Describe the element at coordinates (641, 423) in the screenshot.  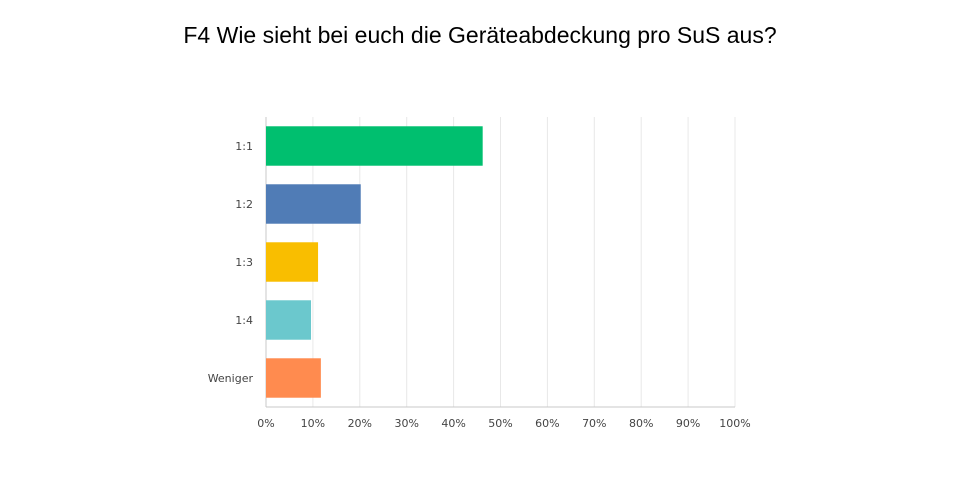
I see `x-tick-label: 80%` at that location.